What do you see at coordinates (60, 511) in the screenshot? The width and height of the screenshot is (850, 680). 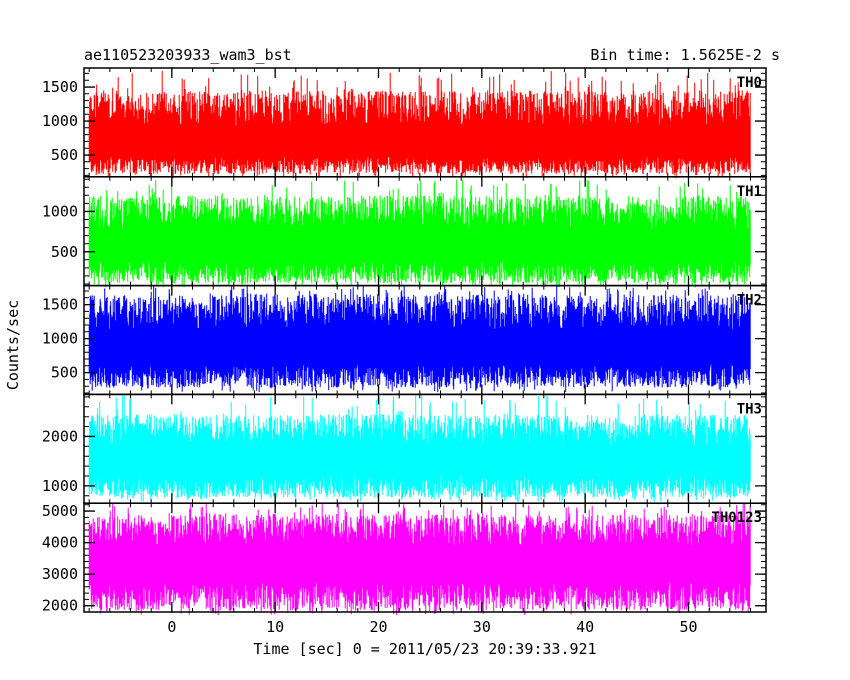 I see `y-tick-label: 5000` at bounding box center [60, 511].